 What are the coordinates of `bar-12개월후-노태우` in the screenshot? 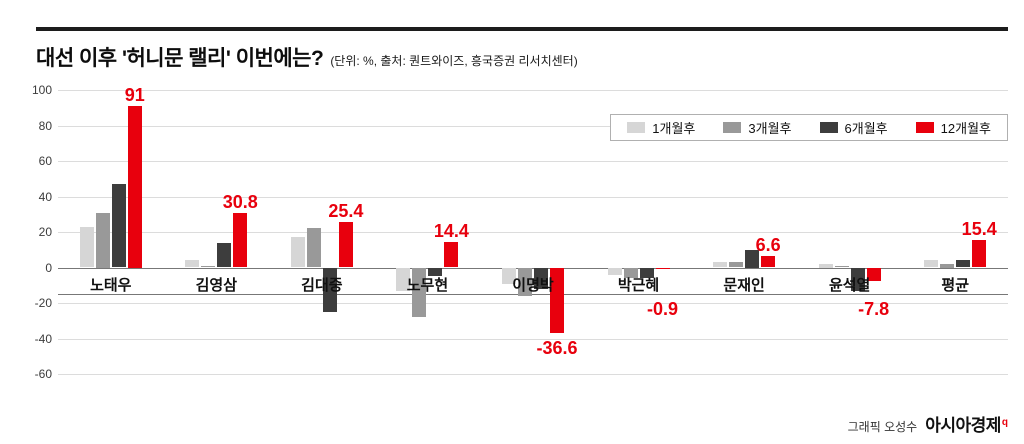 It's located at (134, 187).